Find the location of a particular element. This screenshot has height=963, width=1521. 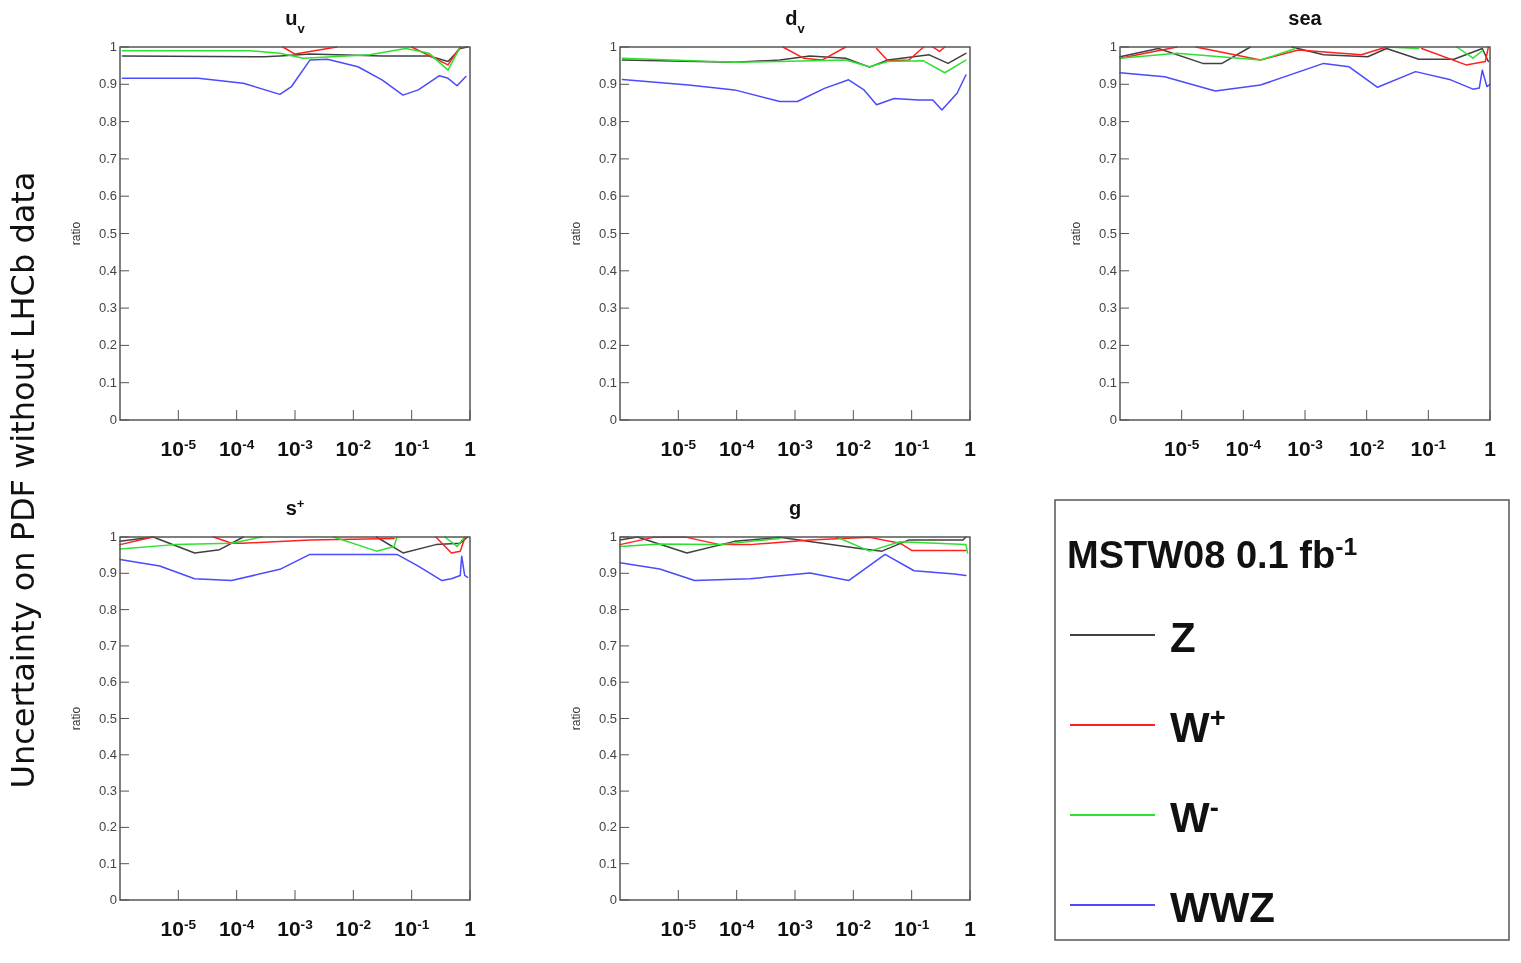

chart-title: u$_{v}$ is located at coordinates (295, 21).